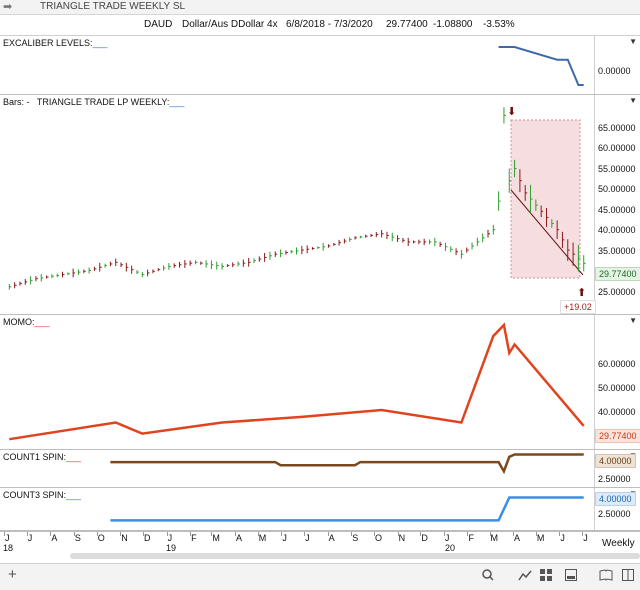  I want to click on month-label: N, so click(124, 538).